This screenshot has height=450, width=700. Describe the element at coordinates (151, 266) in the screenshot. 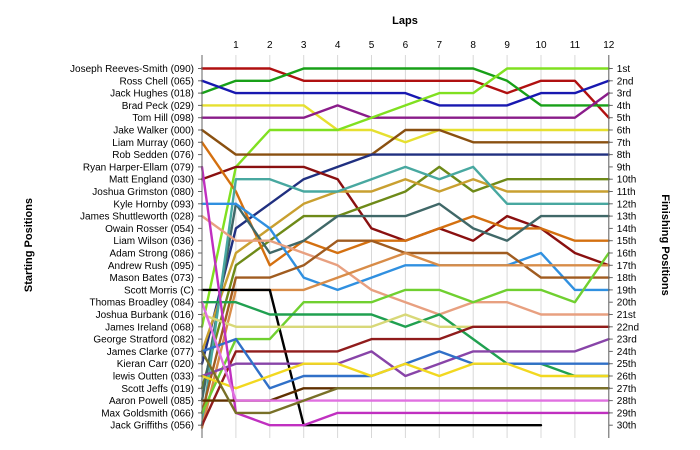

I see `starting-label: Andrew Rush (095)` at that location.